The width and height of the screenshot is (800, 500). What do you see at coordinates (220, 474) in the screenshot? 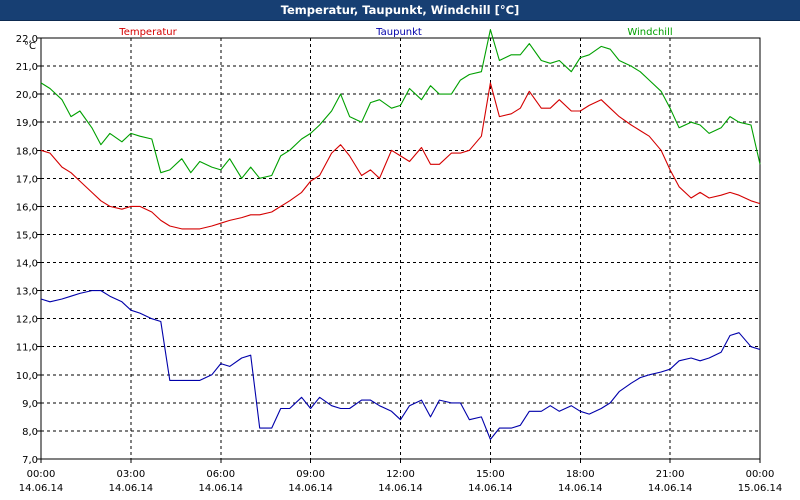
I see `x-tick-time: 06:00` at bounding box center [220, 474].